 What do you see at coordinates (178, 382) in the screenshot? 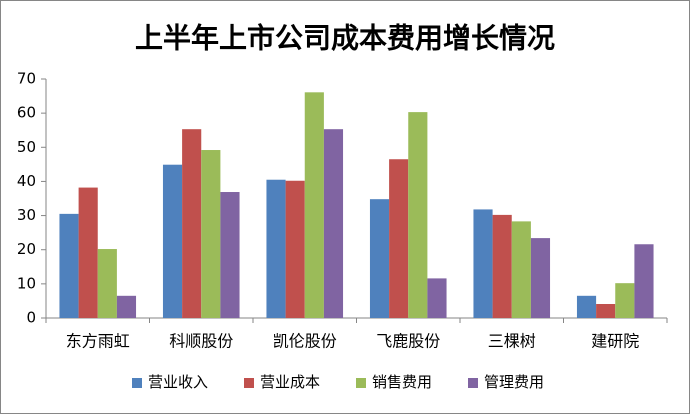
I see `legend-label: 营业收入` at bounding box center [178, 382].